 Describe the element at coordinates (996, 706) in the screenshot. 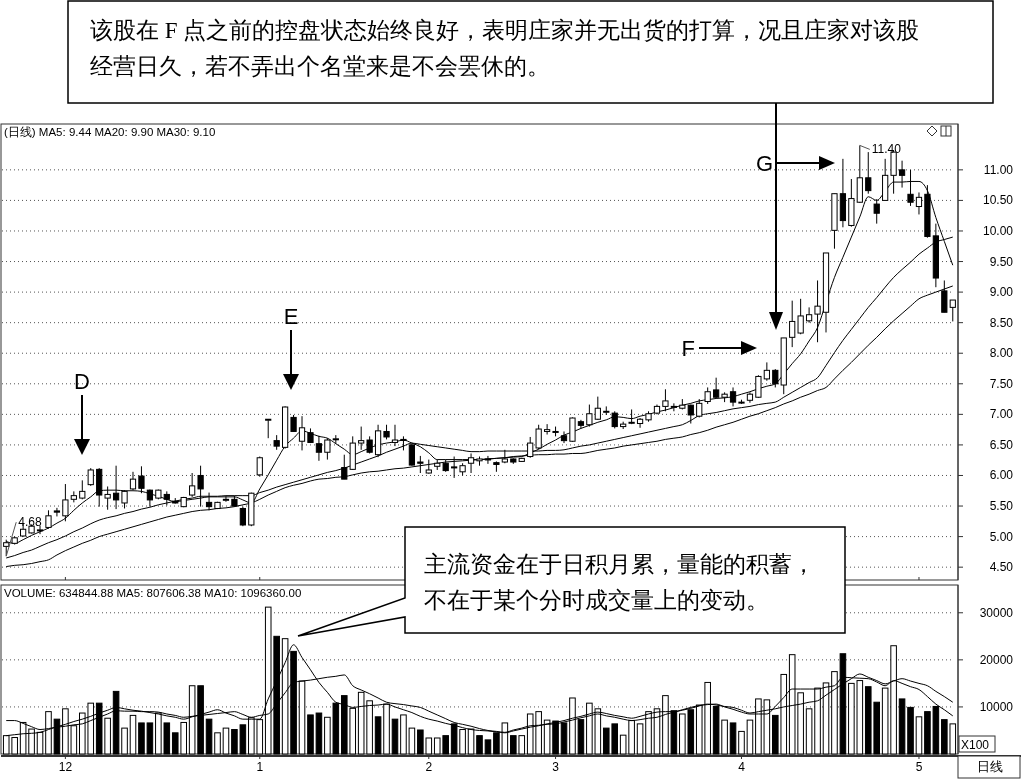

I see `y-tick-label: 10000` at that location.